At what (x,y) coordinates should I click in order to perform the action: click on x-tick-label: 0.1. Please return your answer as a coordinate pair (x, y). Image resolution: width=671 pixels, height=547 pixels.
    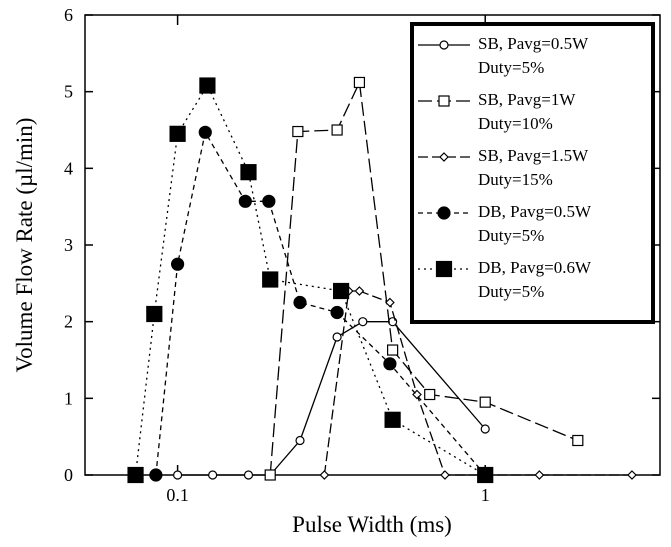
    Looking at the image, I should click on (177, 495).